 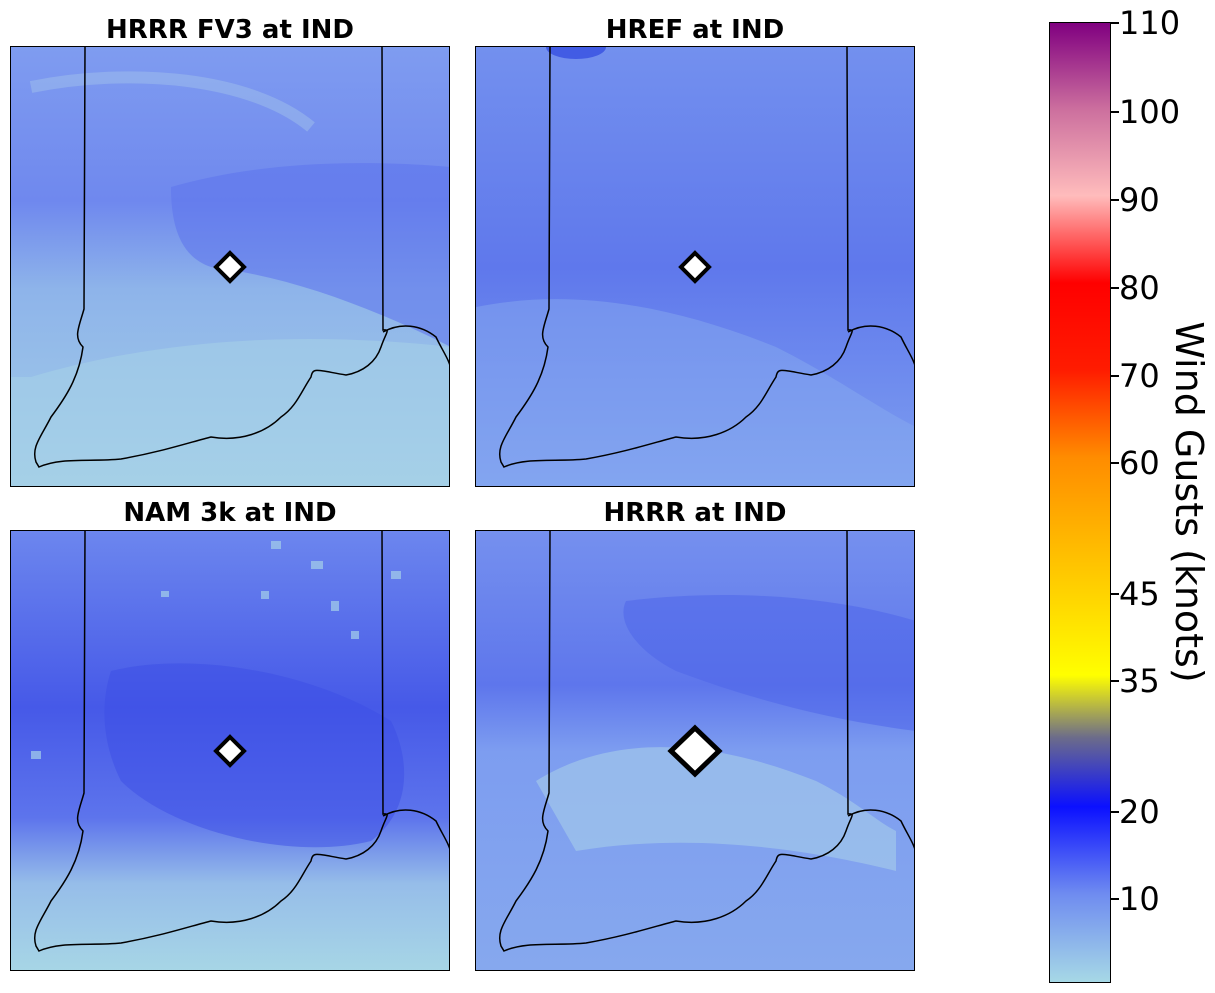 I want to click on panel-title-hrrr-fv3: HRRR FV3 at IND, so click(x=230, y=30).